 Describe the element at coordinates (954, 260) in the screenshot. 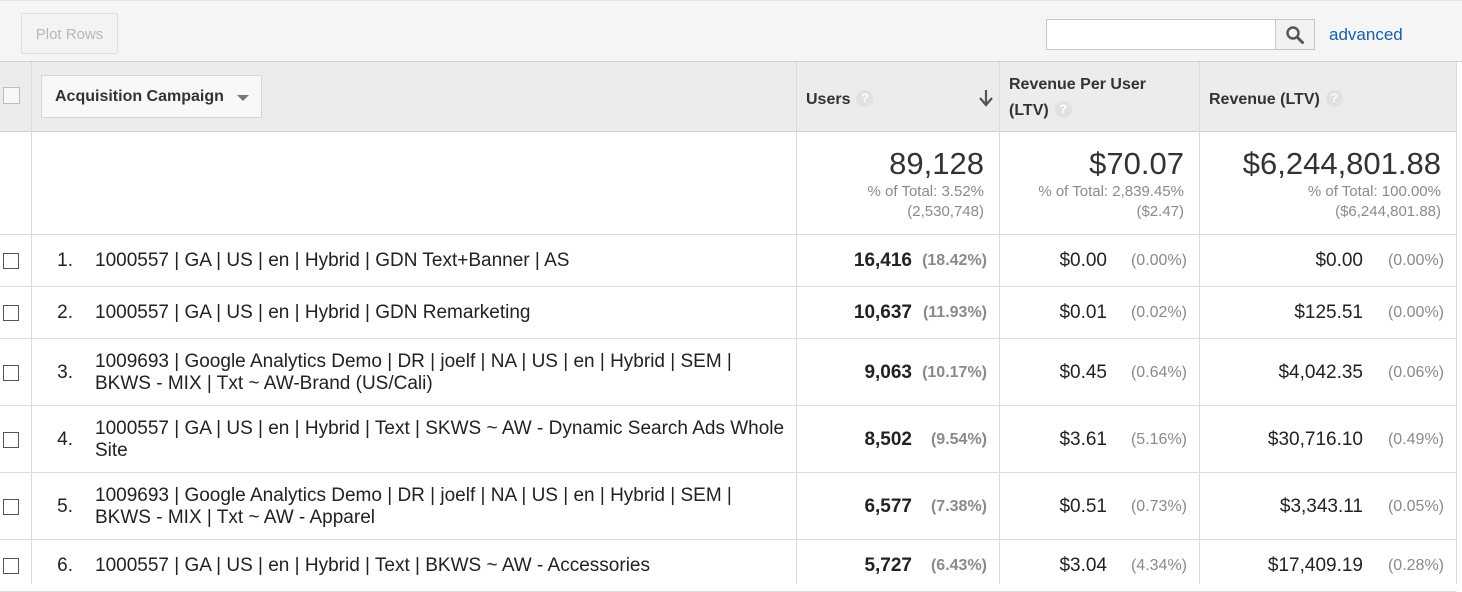

I see `users-percent: (18.42%)` at that location.